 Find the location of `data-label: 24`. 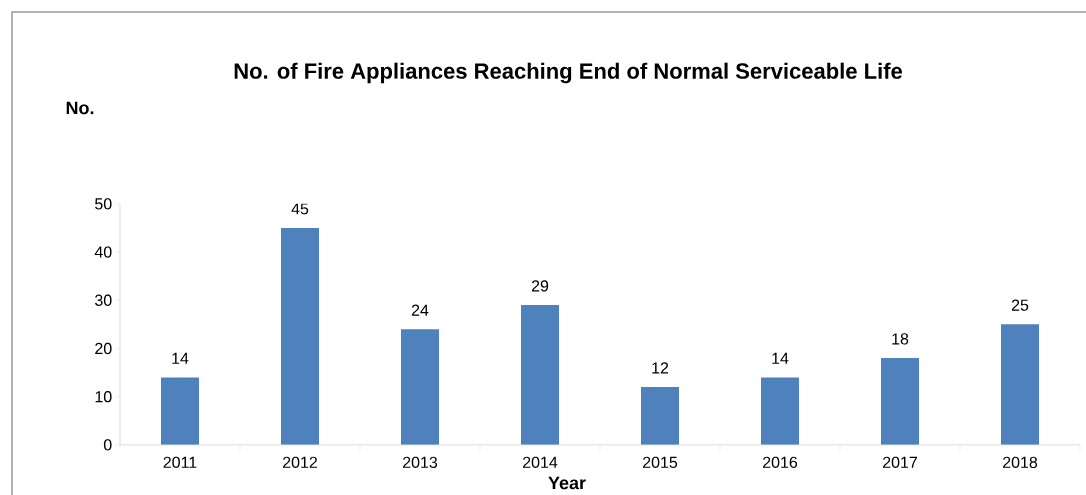

data-label: 24 is located at coordinates (420, 310).